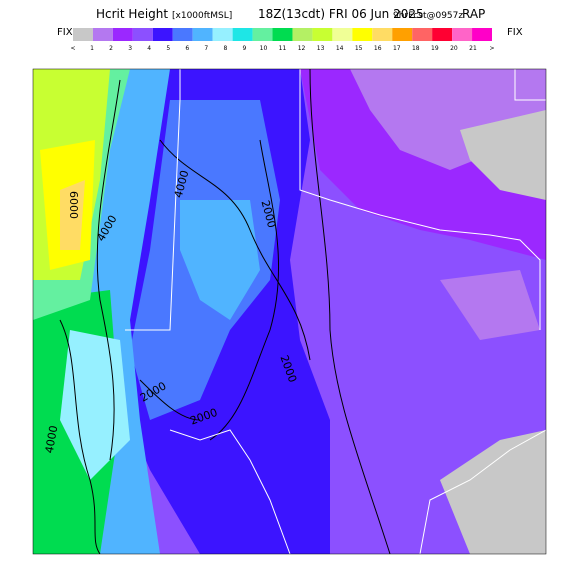  I want to click on contour-label: 6000, so click(73, 205).